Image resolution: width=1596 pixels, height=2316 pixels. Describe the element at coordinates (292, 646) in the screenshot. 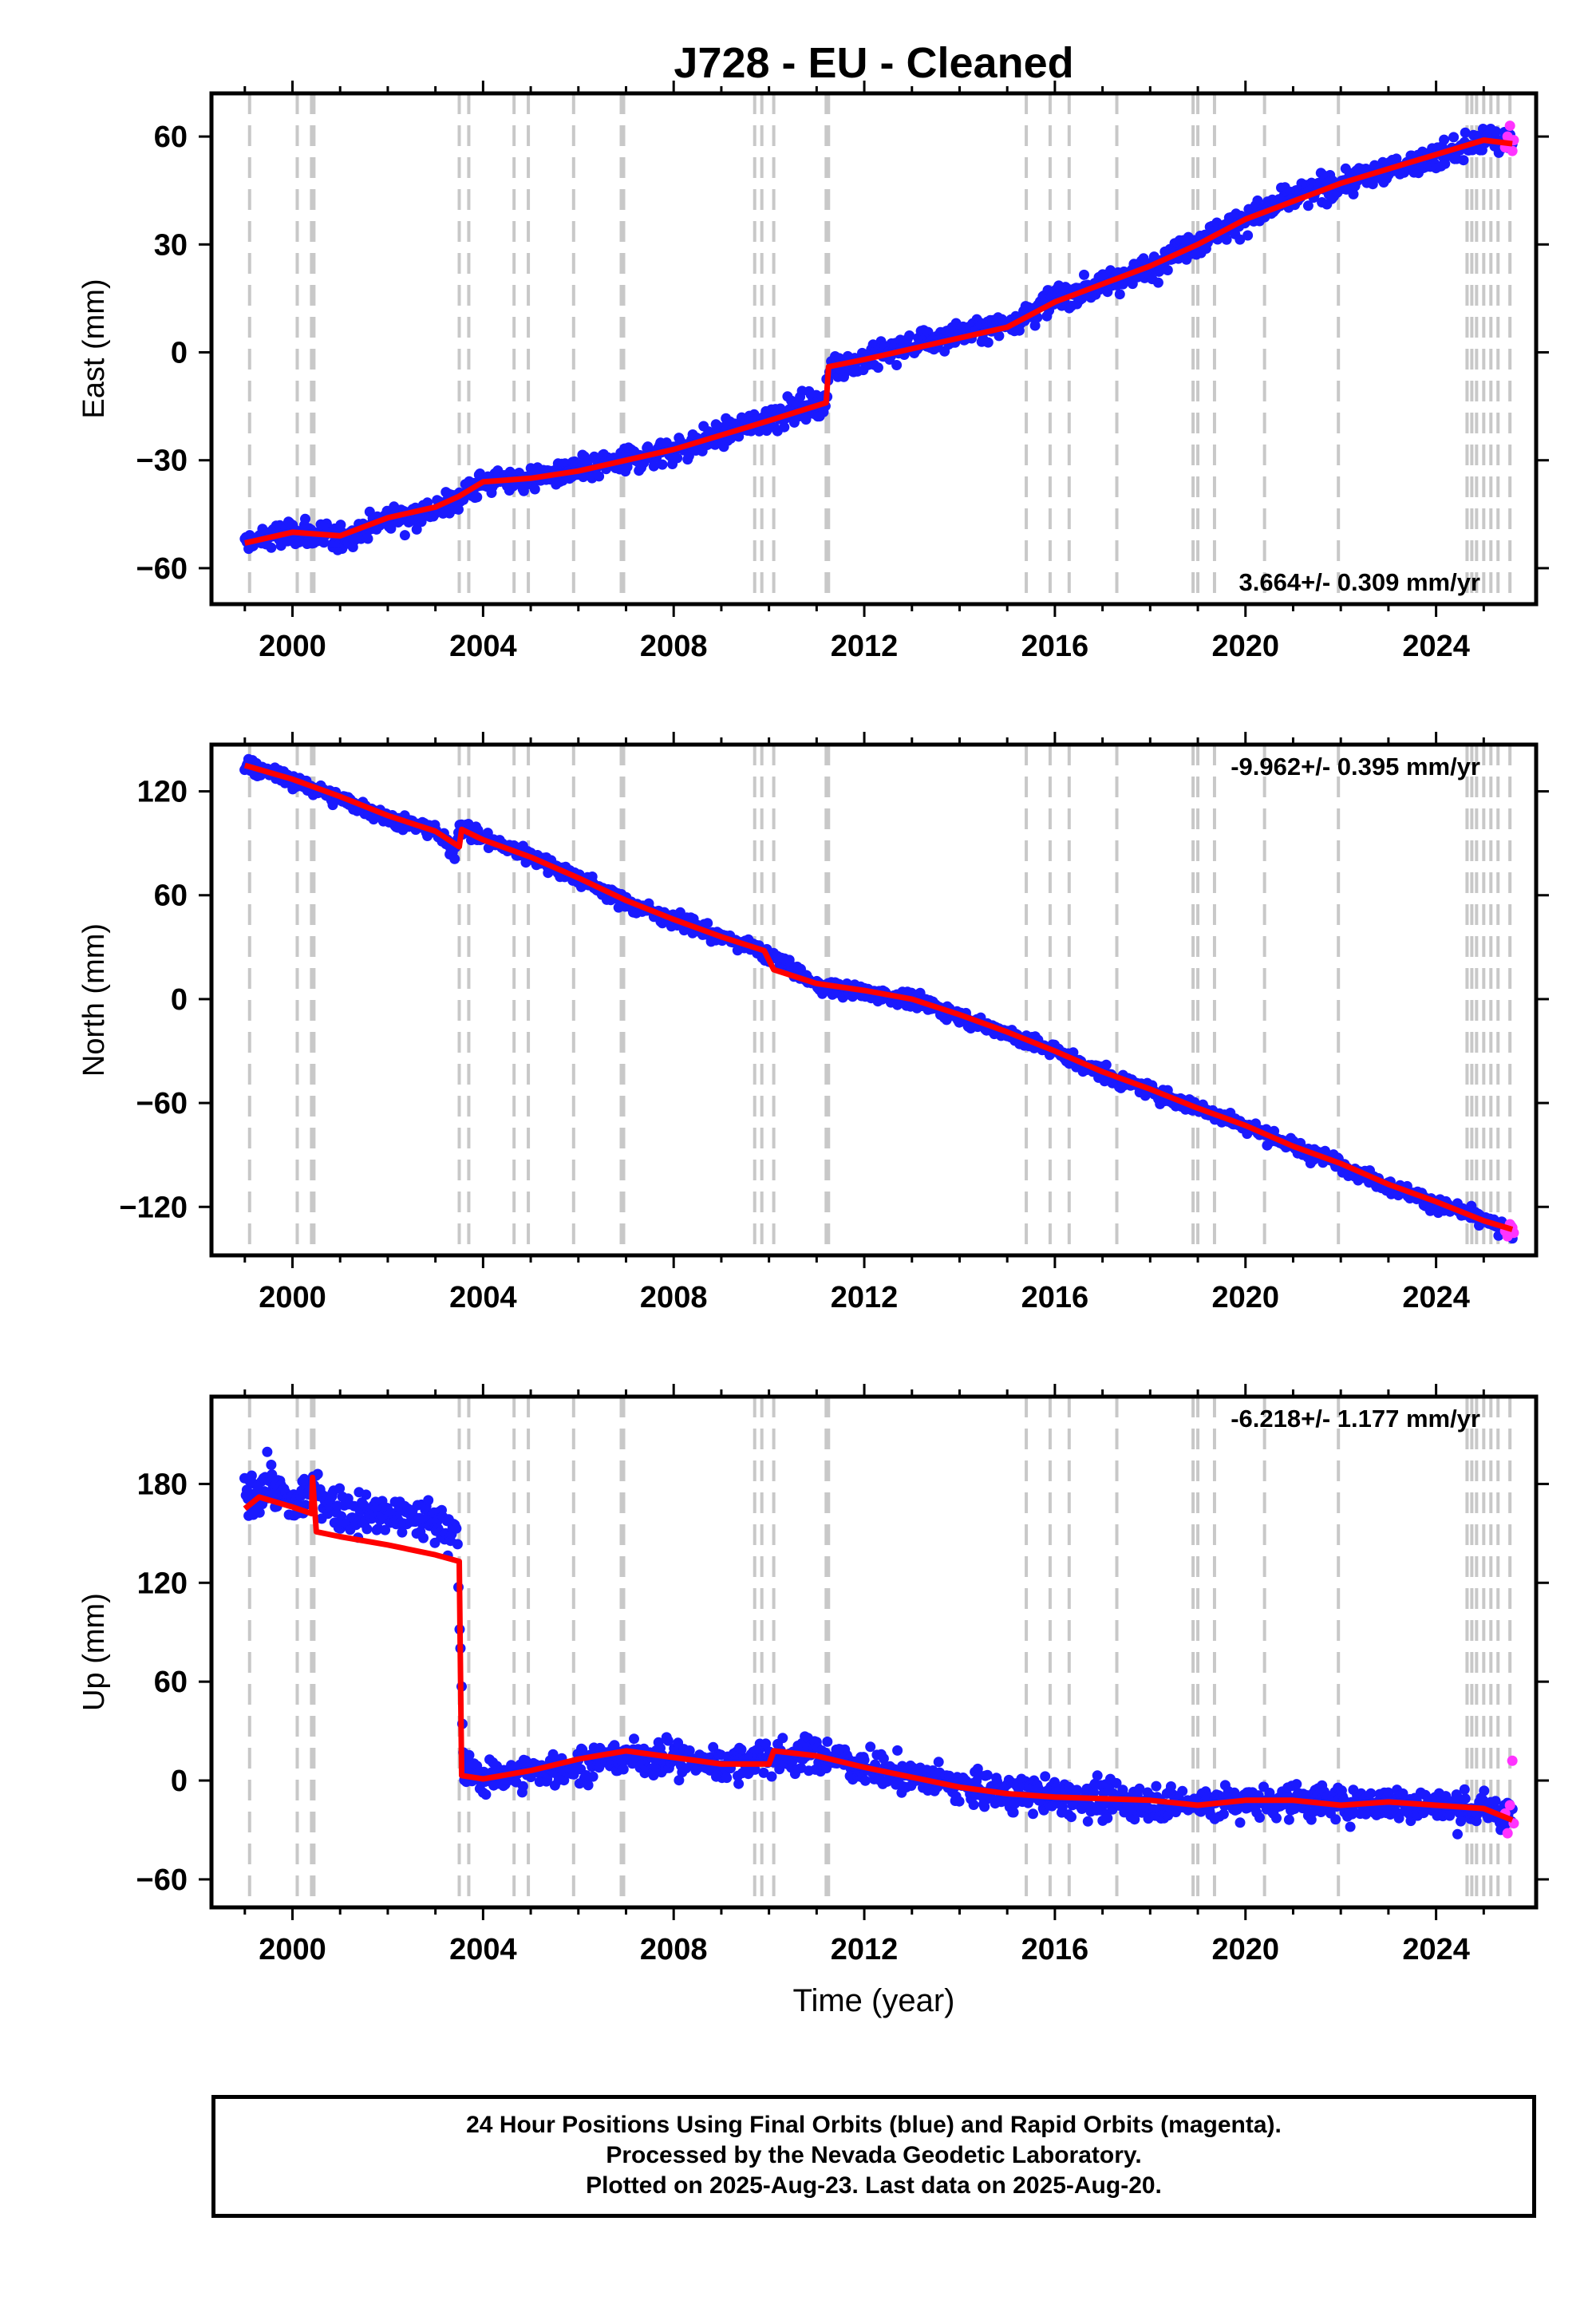

I see `x-tick-label: 2000` at that location.